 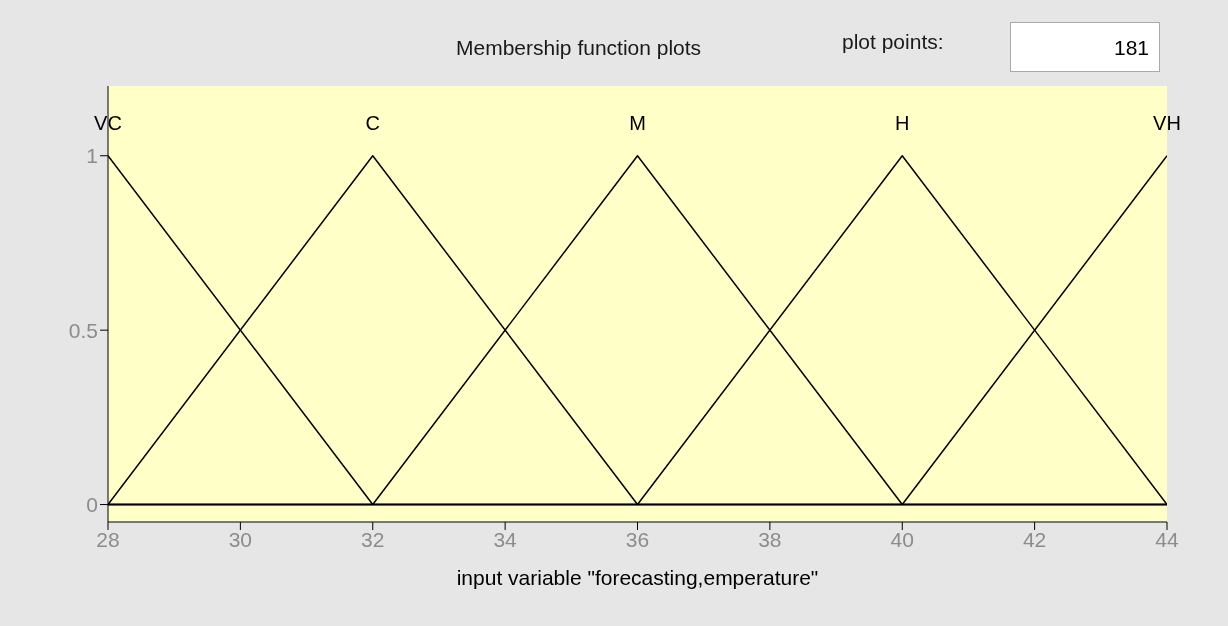 I want to click on y-tick-label: 0.5, so click(x=83, y=330).